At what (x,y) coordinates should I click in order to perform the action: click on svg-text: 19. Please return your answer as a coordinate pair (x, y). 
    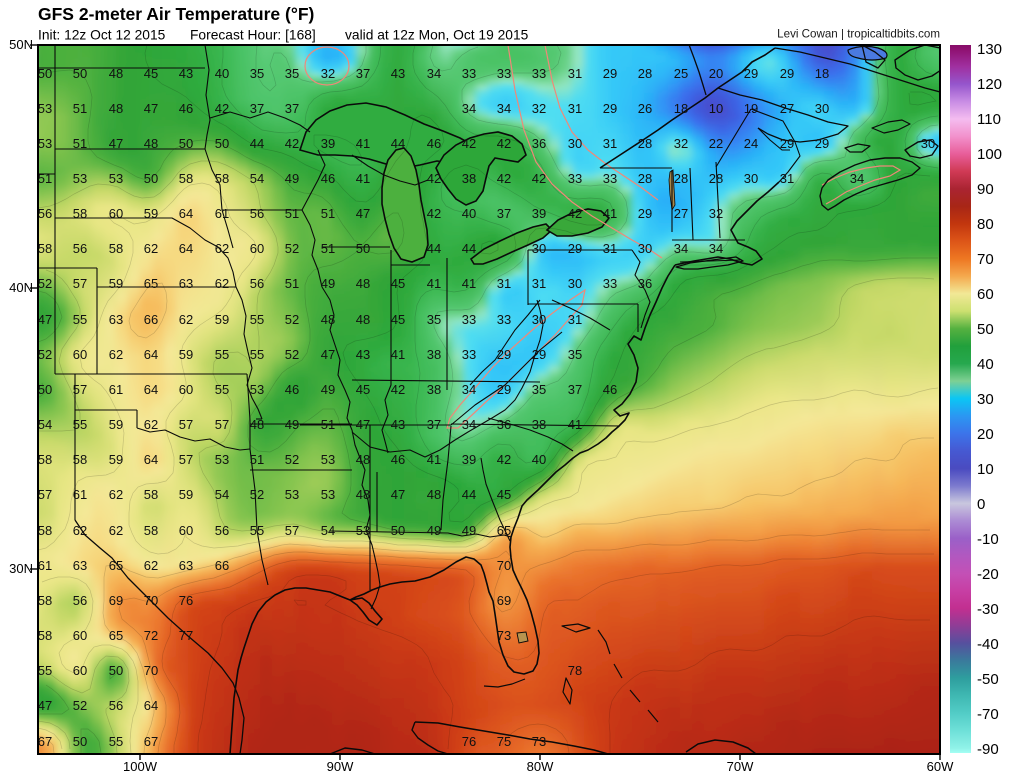
    Looking at the image, I should click on (751, 108).